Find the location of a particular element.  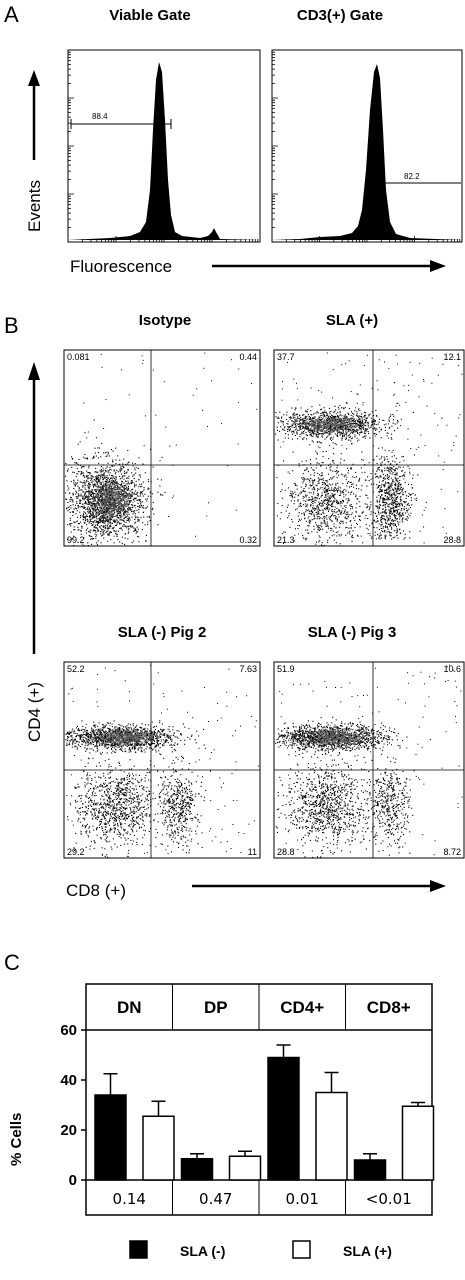

quadrant-ll-value: 21.3 is located at coordinates (286, 540).